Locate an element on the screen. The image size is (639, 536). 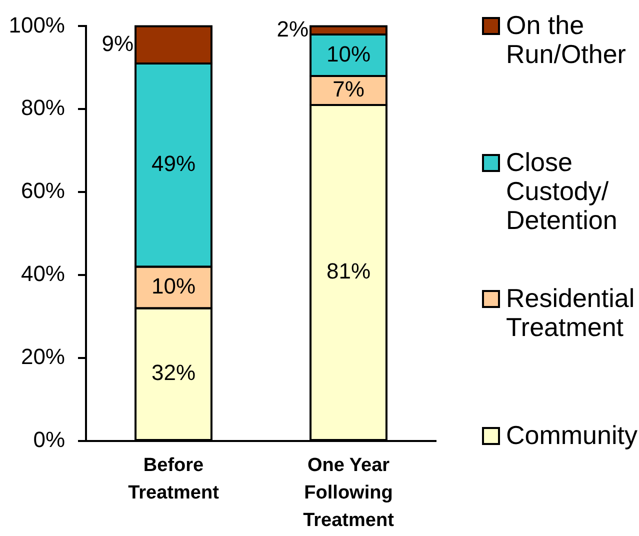
legend-label: On the Run/Other is located at coordinates (566, 39).